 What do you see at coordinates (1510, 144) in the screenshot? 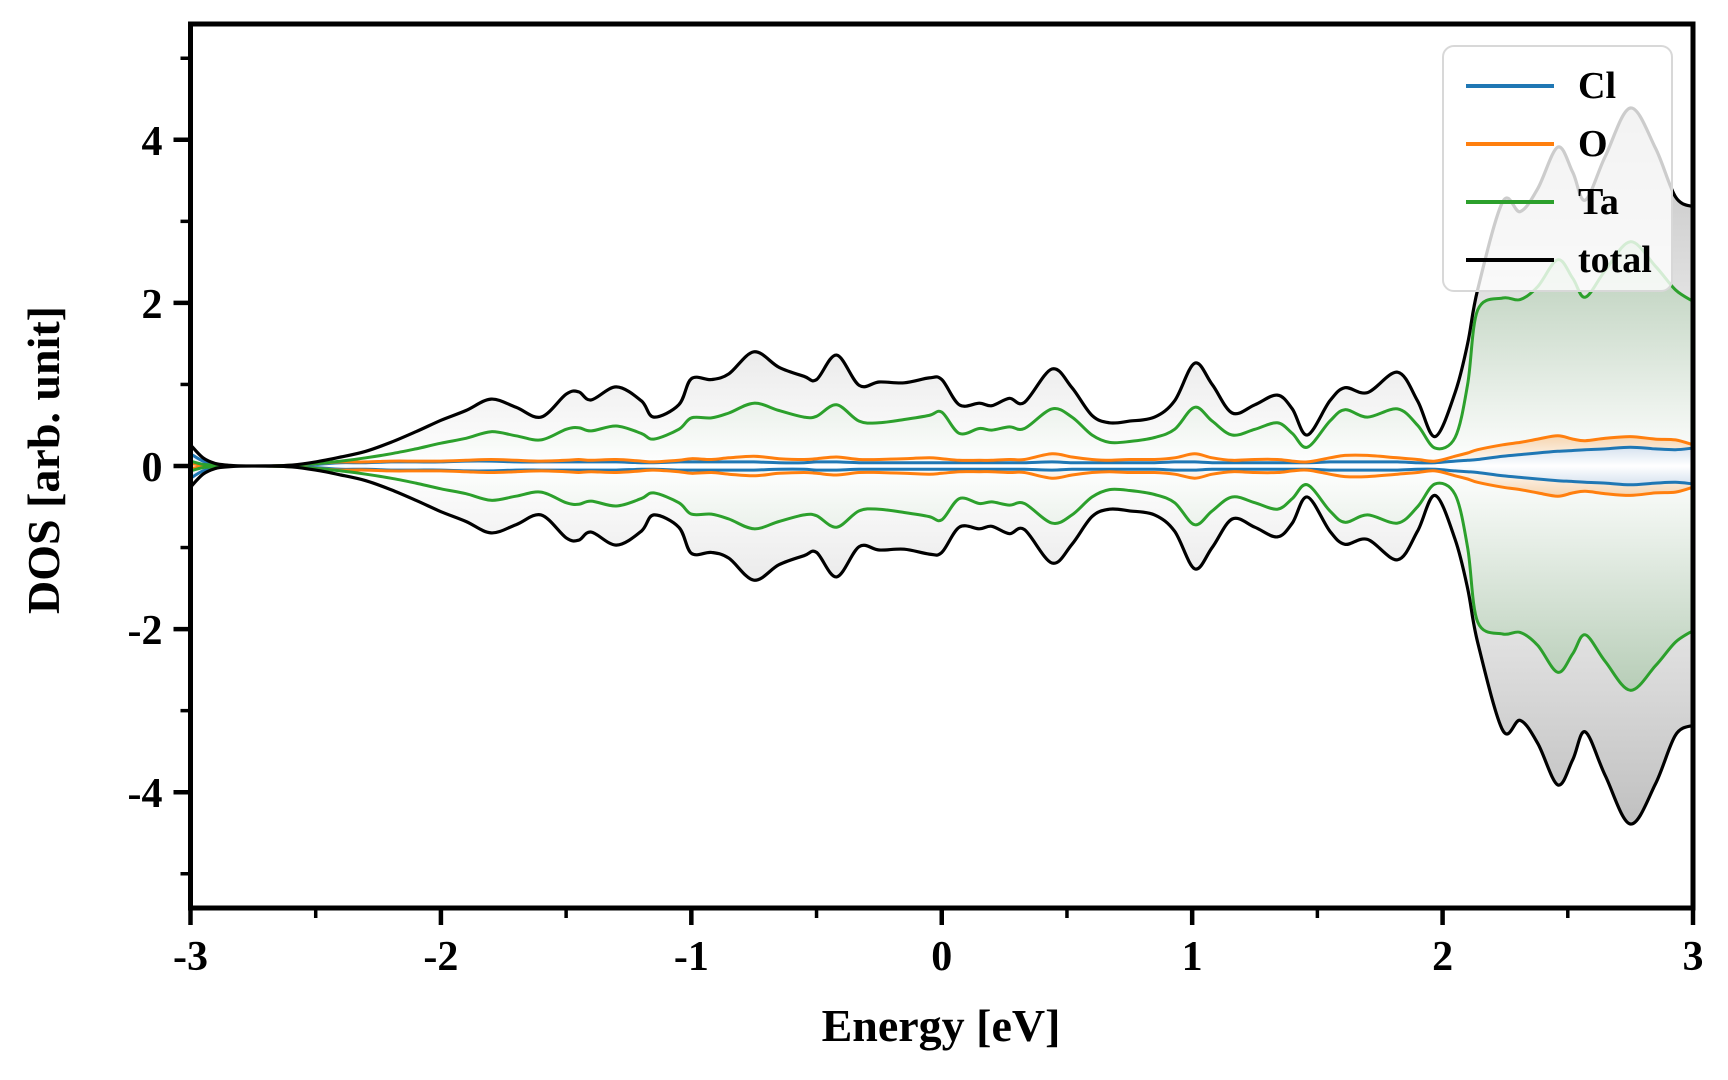
I see `legend-line-O` at bounding box center [1510, 144].